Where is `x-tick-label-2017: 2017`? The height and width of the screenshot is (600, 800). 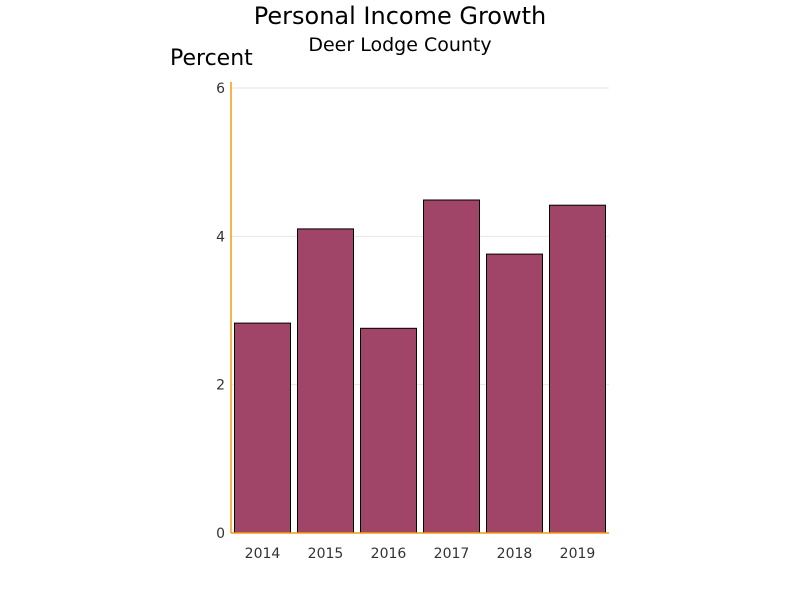
x-tick-label-2017: 2017 is located at coordinates (452, 554).